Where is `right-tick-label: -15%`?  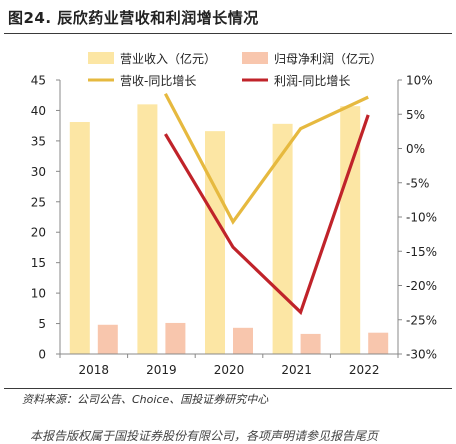
right-tick-label: -15% is located at coordinates (421, 252).